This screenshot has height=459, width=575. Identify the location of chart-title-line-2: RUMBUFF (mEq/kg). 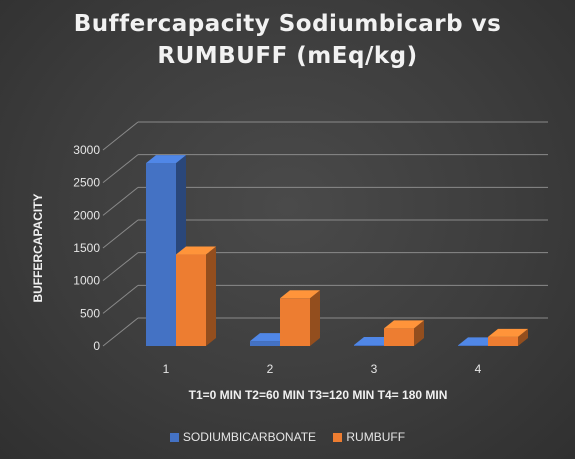
(287, 56).